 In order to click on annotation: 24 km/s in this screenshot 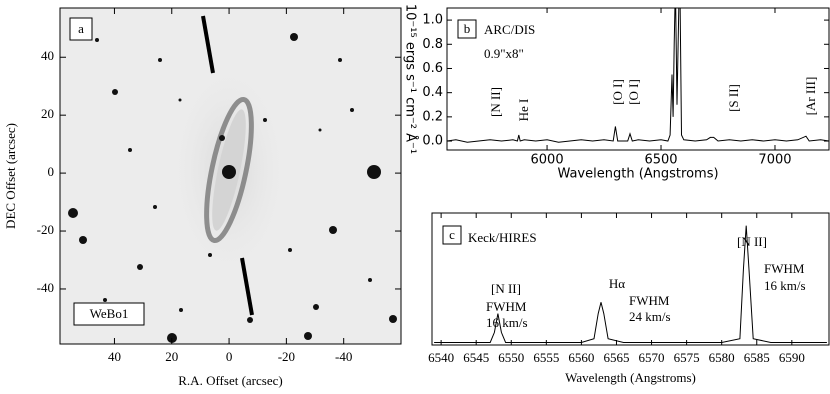, I will do `click(650, 316)`.